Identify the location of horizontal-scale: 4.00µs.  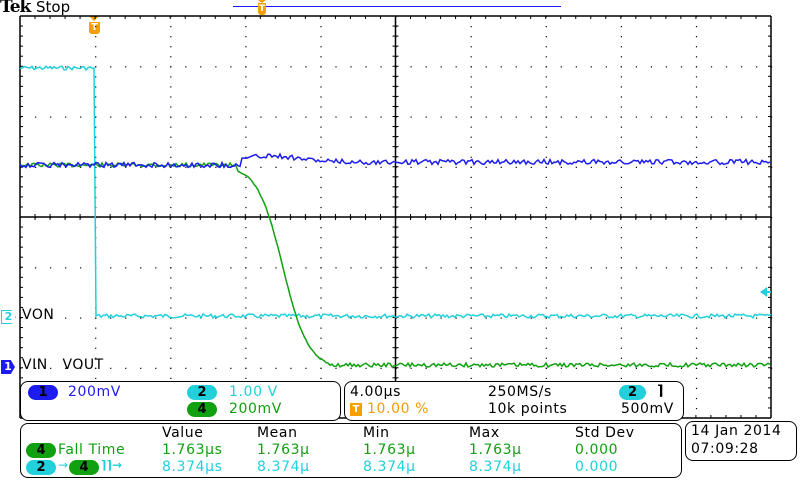
(375, 392).